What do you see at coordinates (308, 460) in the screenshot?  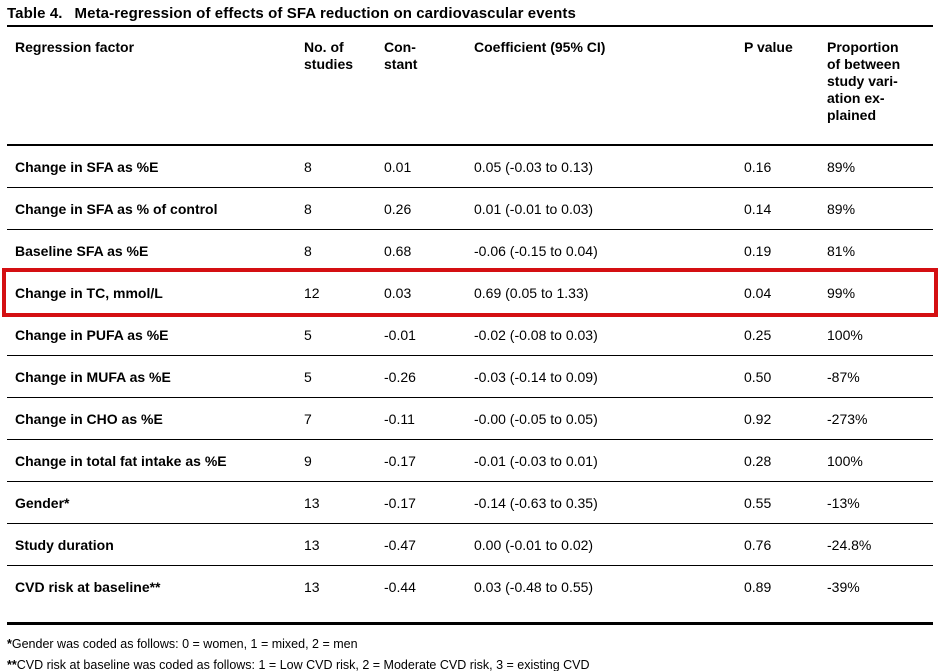 I see `cell-no-of-studies: 9` at bounding box center [308, 460].